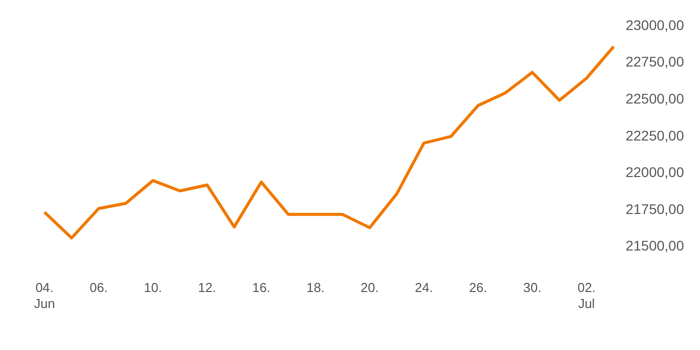  Describe the element at coordinates (586, 295) in the screenshot. I see `x-tick-label: 02. Jul` at that location.